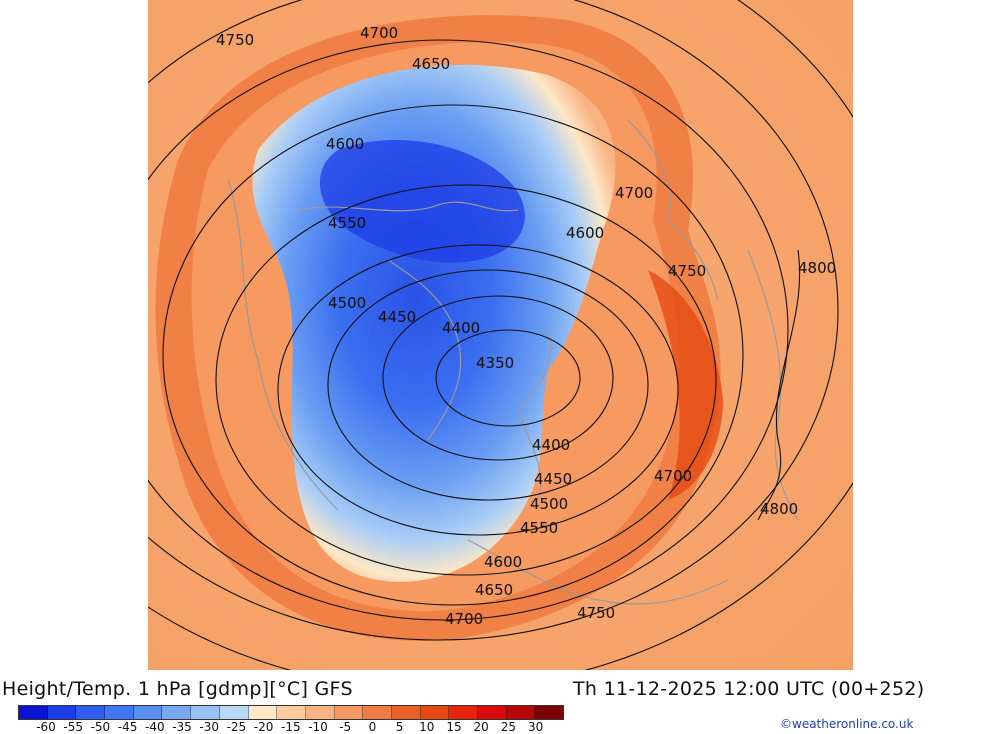 This screenshot has height=734, width=1000. What do you see at coordinates (454, 727) in the screenshot?
I see `colorbar-tick-label: 15` at bounding box center [454, 727].